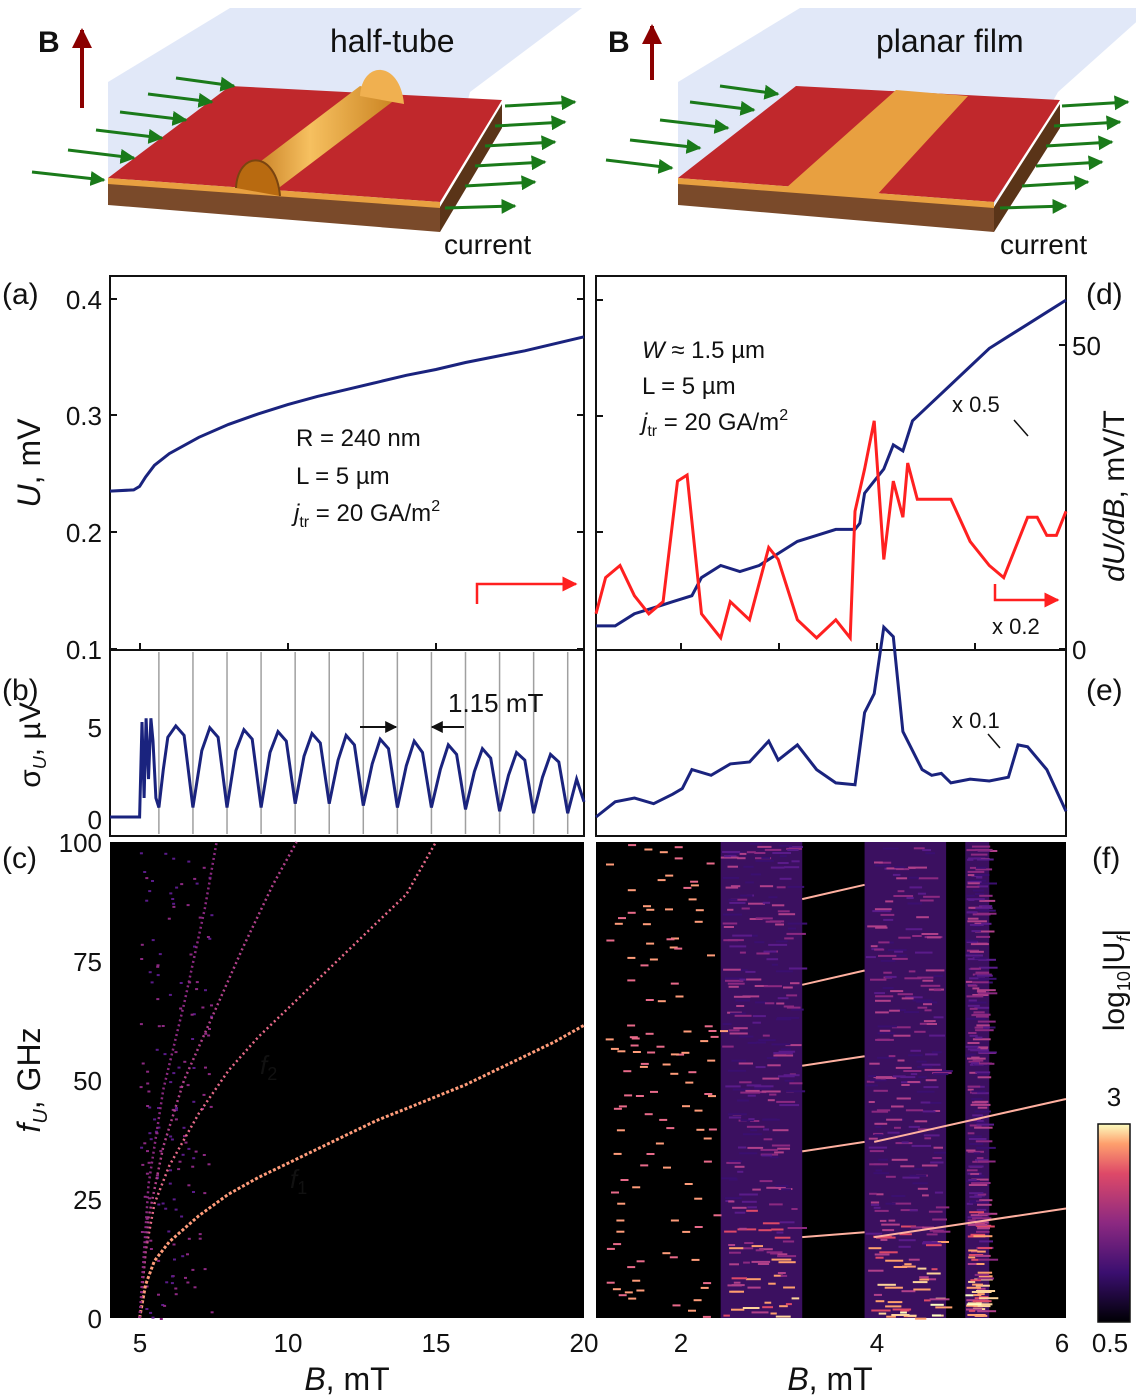 The image size is (1136, 1397). I want to click on ytick-c-0: 0, so click(95, 1319).